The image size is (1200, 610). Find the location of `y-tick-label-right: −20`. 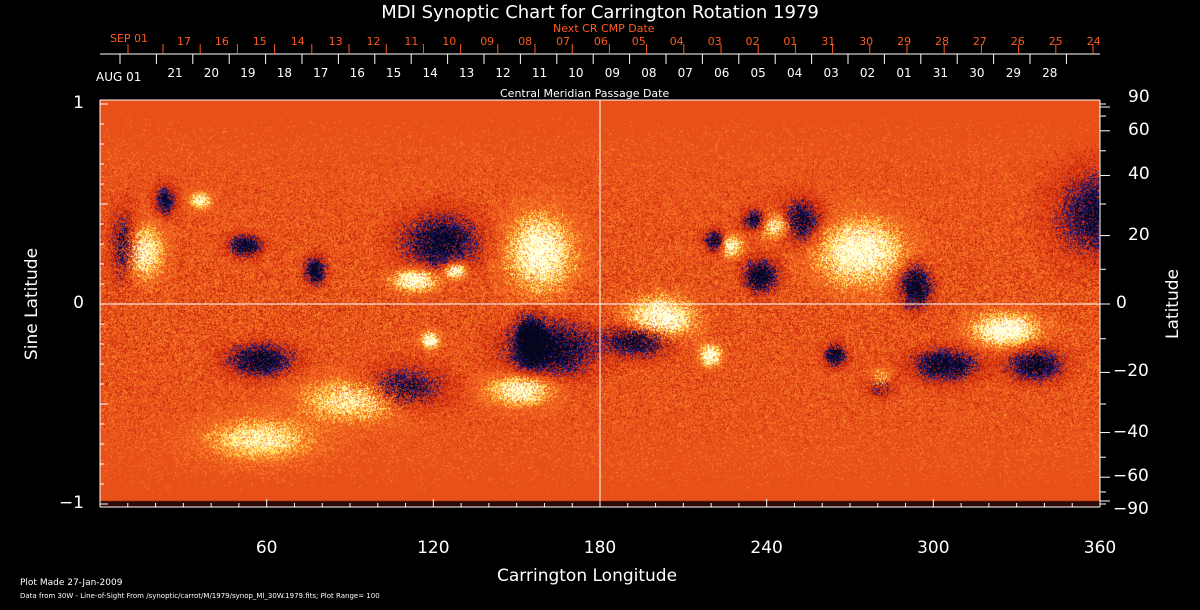

y-tick-label-right: −20 is located at coordinates (1131, 371).